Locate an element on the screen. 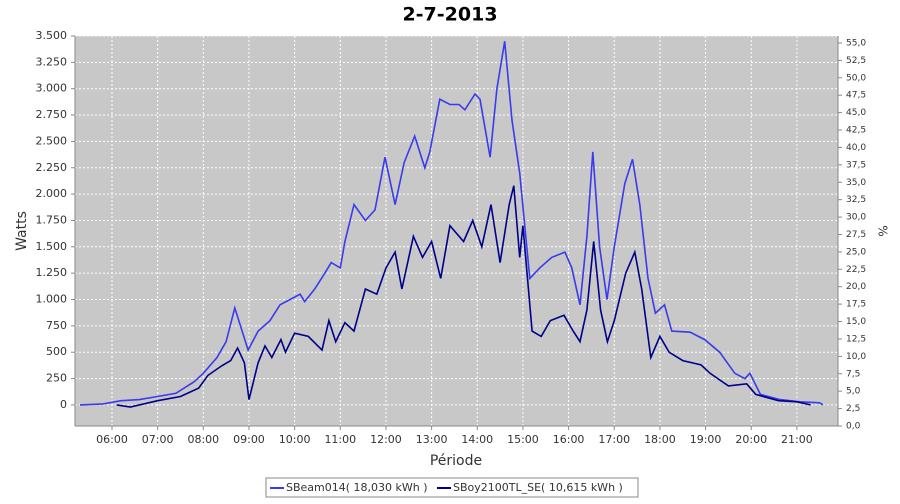 The image size is (900, 504). x-tick-label: 08:00 is located at coordinates (203, 439).